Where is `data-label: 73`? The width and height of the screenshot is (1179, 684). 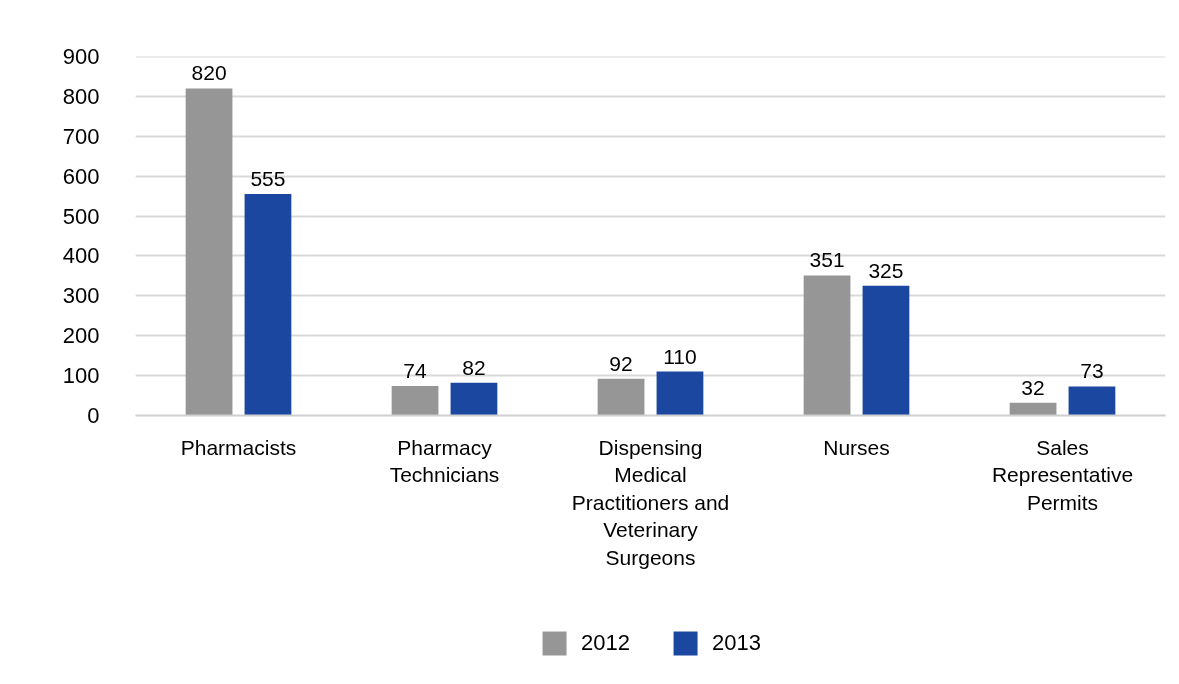 data-label: 73 is located at coordinates (1092, 371).